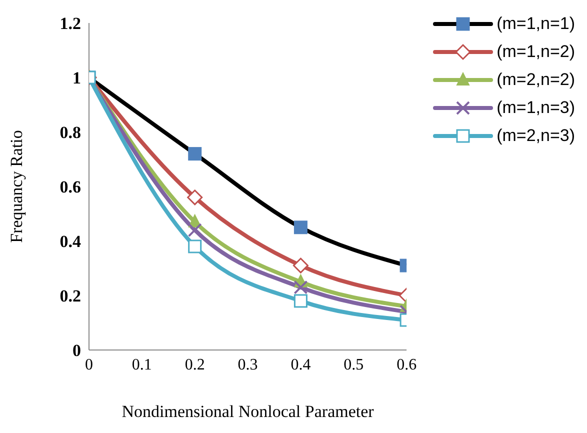 Image resolution: width=587 pixels, height=433 pixels. What do you see at coordinates (76, 350) in the screenshot?
I see `y-tick-label: 0` at bounding box center [76, 350].